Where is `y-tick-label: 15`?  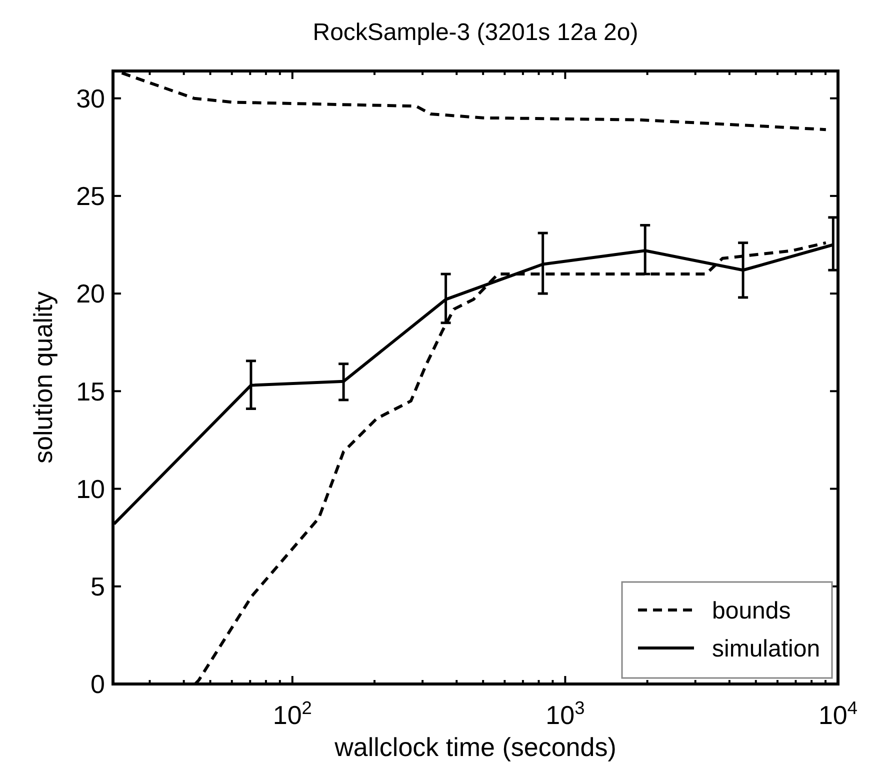 y-tick-label: 15 is located at coordinates (90, 391).